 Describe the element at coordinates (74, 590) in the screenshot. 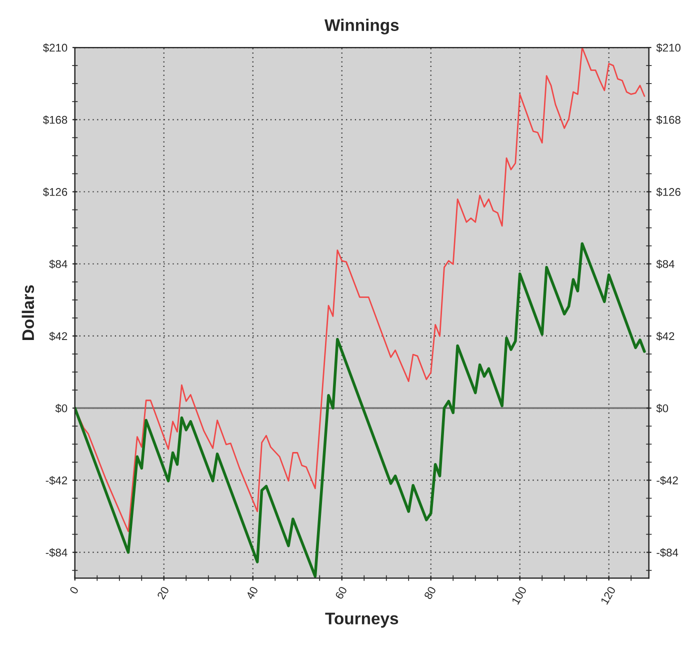

I see `x-tick-label: 0` at that location.